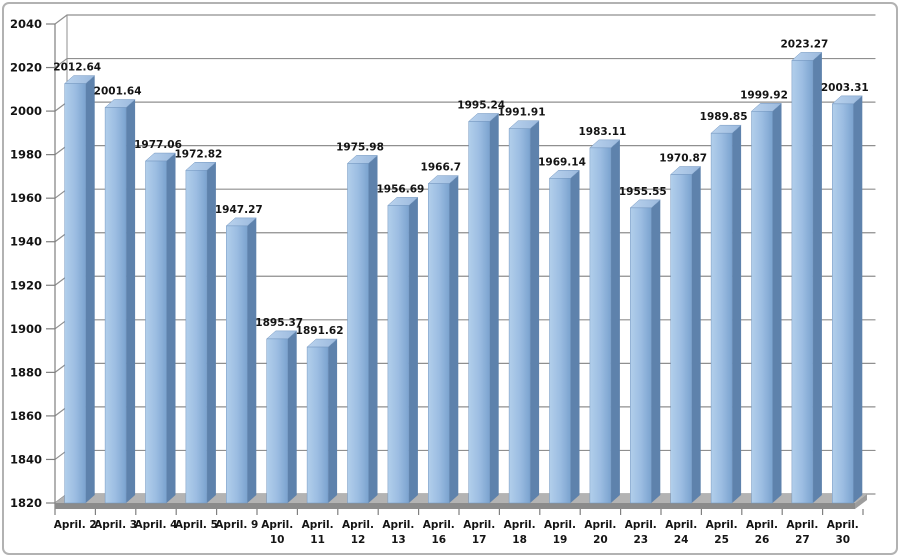 Image resolution: width=900 pixels, height=557 pixels. Describe the element at coordinates (320, 331) in the screenshot. I see `value-label: 1891.62` at that location.